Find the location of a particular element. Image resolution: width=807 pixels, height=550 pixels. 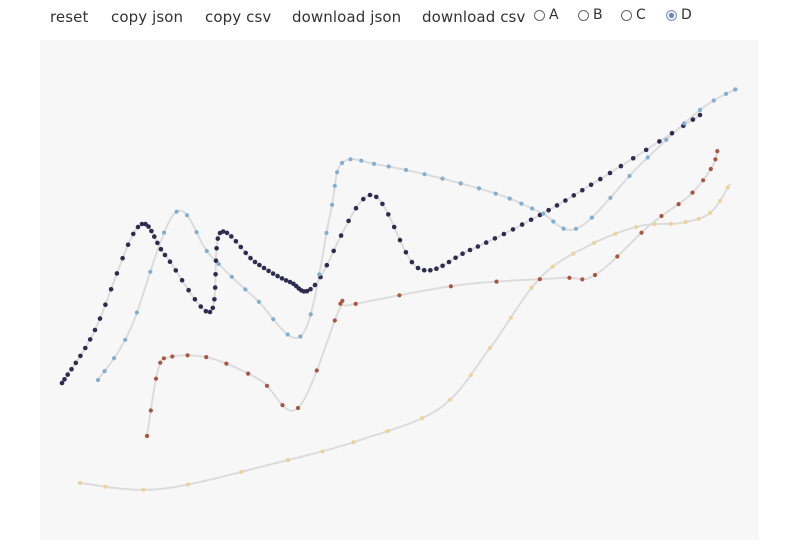

radio-c-circle-icon is located at coordinates (626, 15).